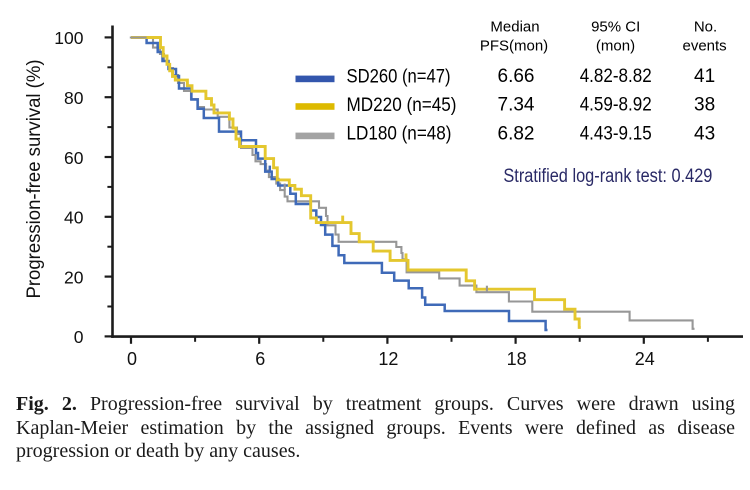 The width and height of the screenshot is (750, 490). What do you see at coordinates (615, 45) in the screenshot?
I see `svg-text: (mon)` at bounding box center [615, 45].